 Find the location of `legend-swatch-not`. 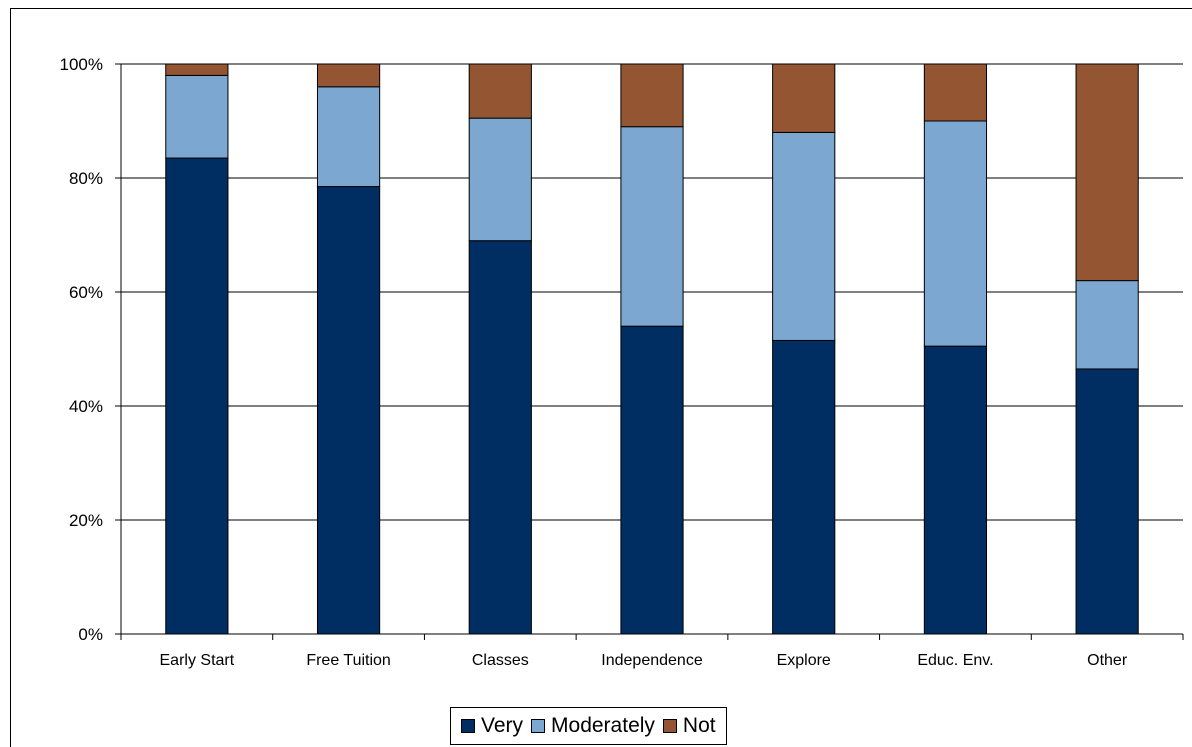

legend-swatch-not is located at coordinates (669, 726).